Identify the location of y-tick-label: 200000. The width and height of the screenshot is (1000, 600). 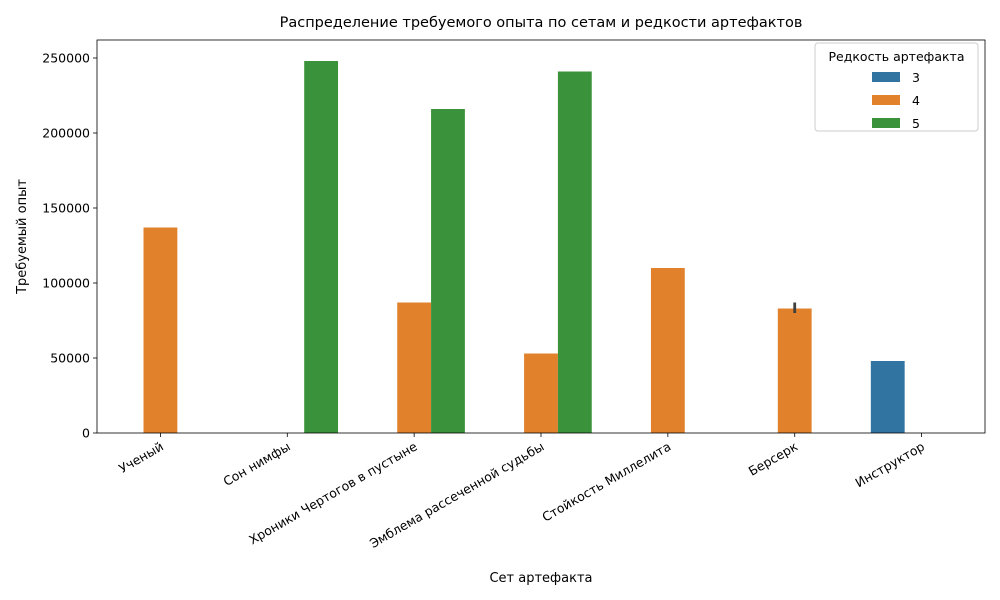
(66, 133).